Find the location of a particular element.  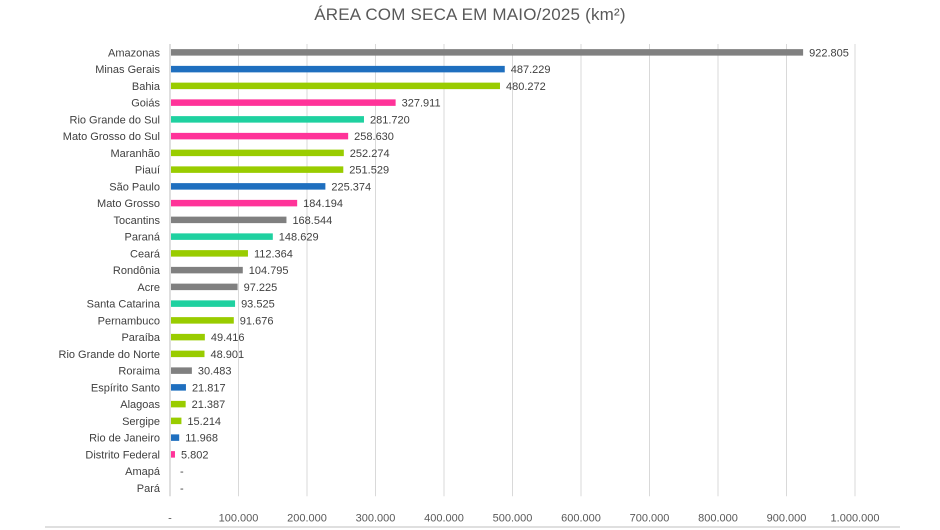

x-tick-label: 400.000 is located at coordinates (444, 518).